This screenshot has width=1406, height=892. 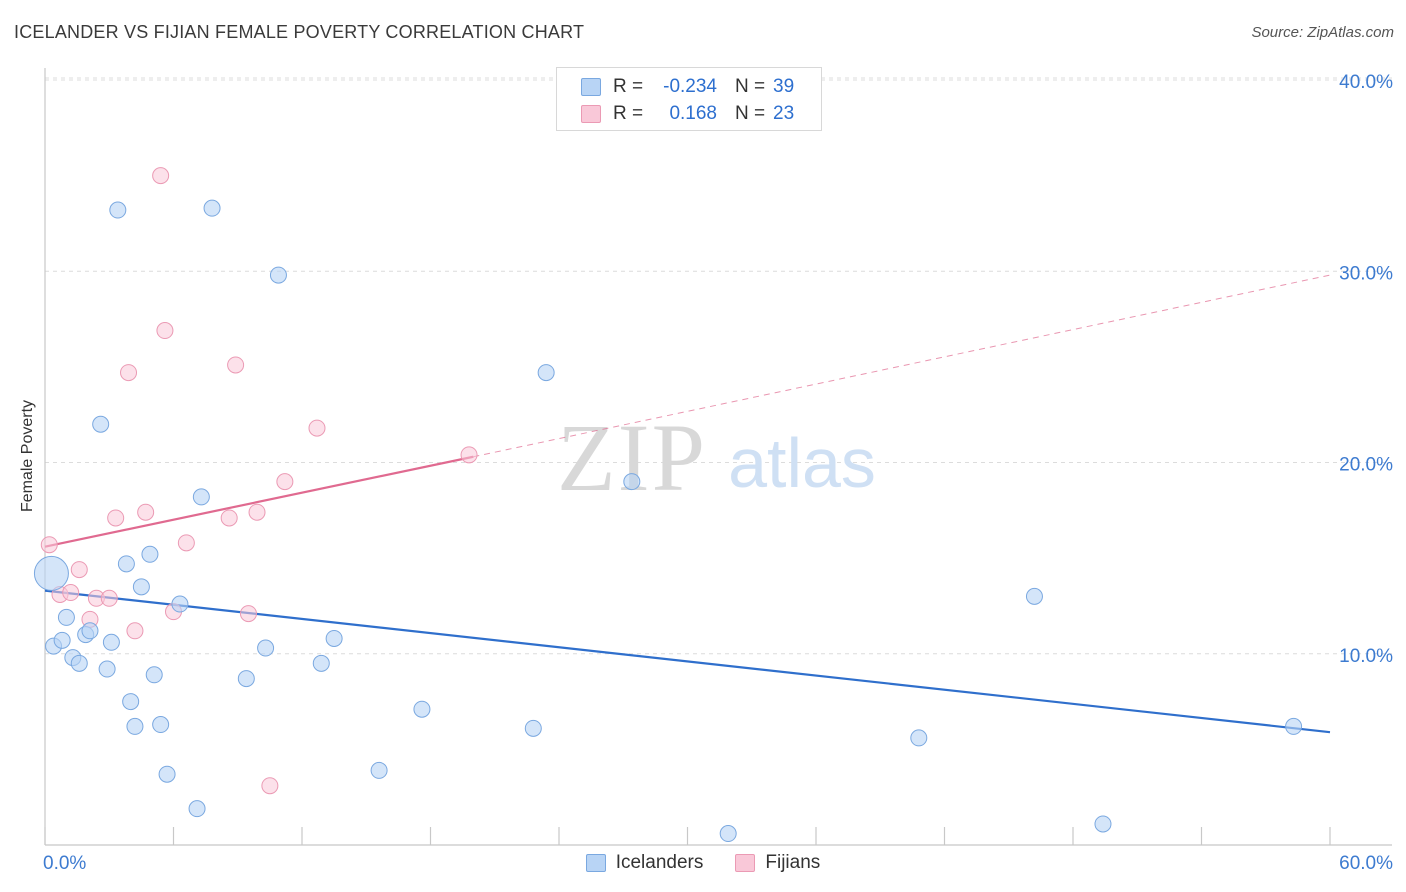 I want to click on icelanders-trend-line, so click(x=687, y=661).